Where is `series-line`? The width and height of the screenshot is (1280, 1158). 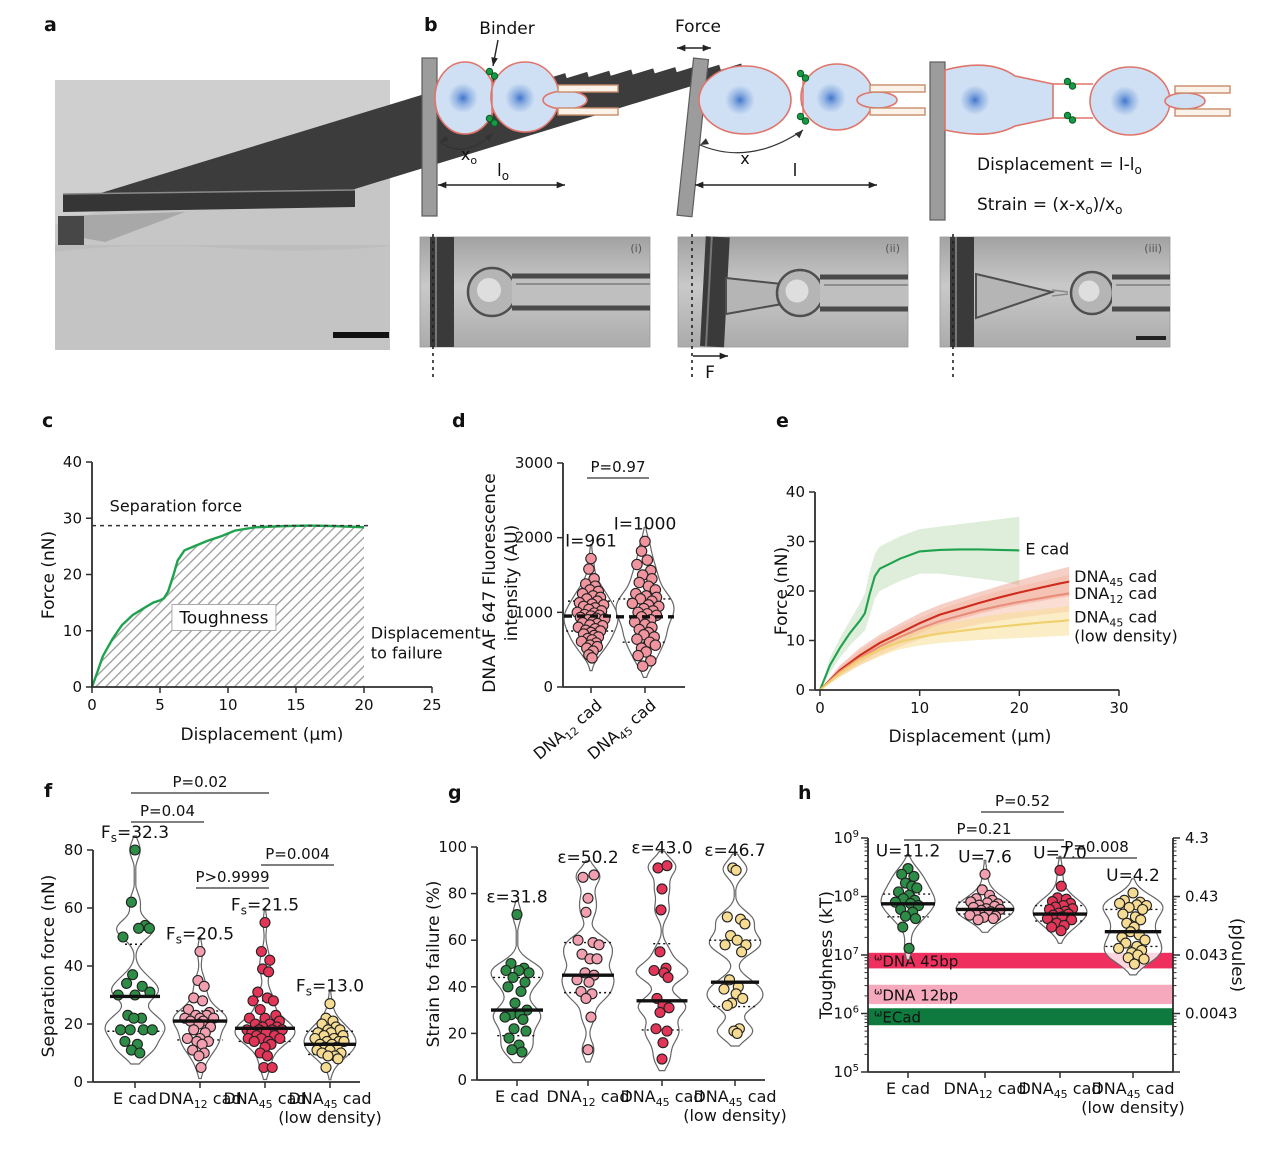 series-line is located at coordinates (944, 655).